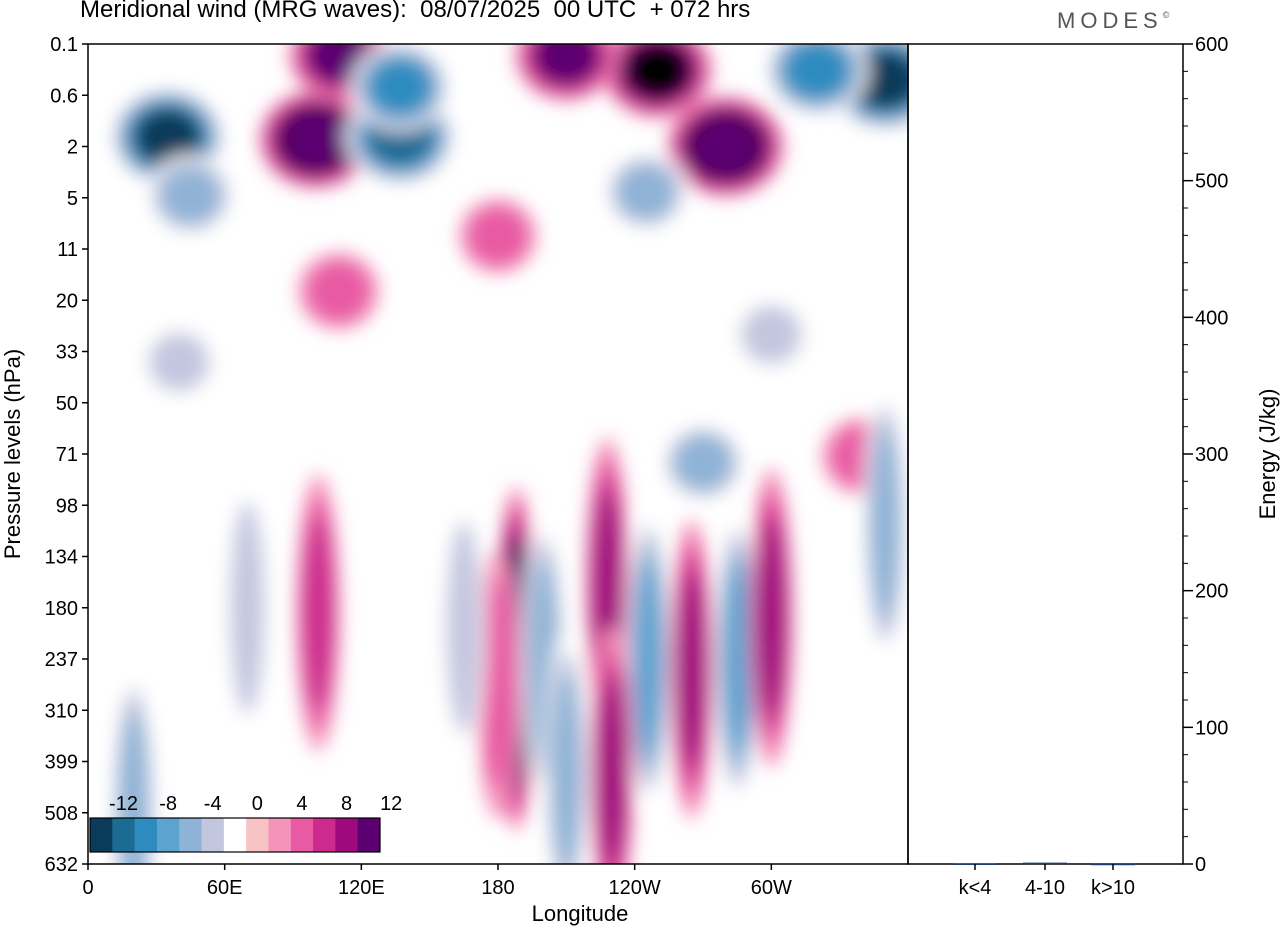  I want to click on y-tick-label: 98, so click(67, 506).